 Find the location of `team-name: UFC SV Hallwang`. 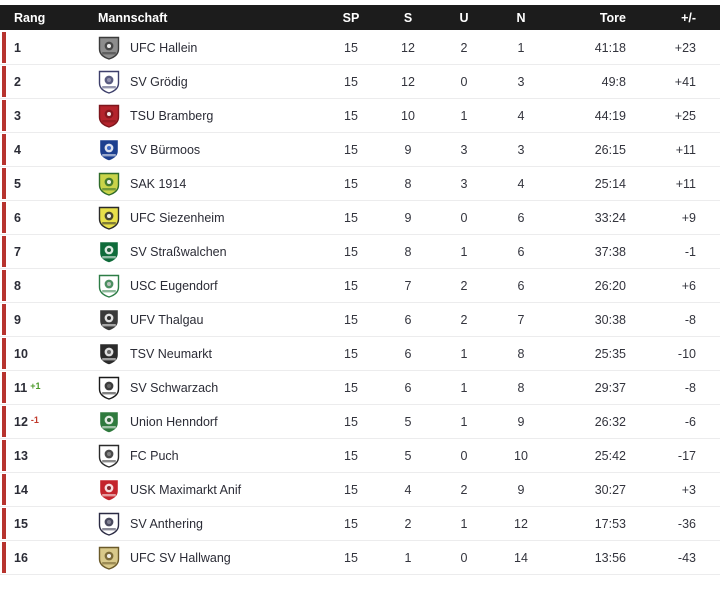

team-name: UFC SV Hallwang is located at coordinates (180, 557).